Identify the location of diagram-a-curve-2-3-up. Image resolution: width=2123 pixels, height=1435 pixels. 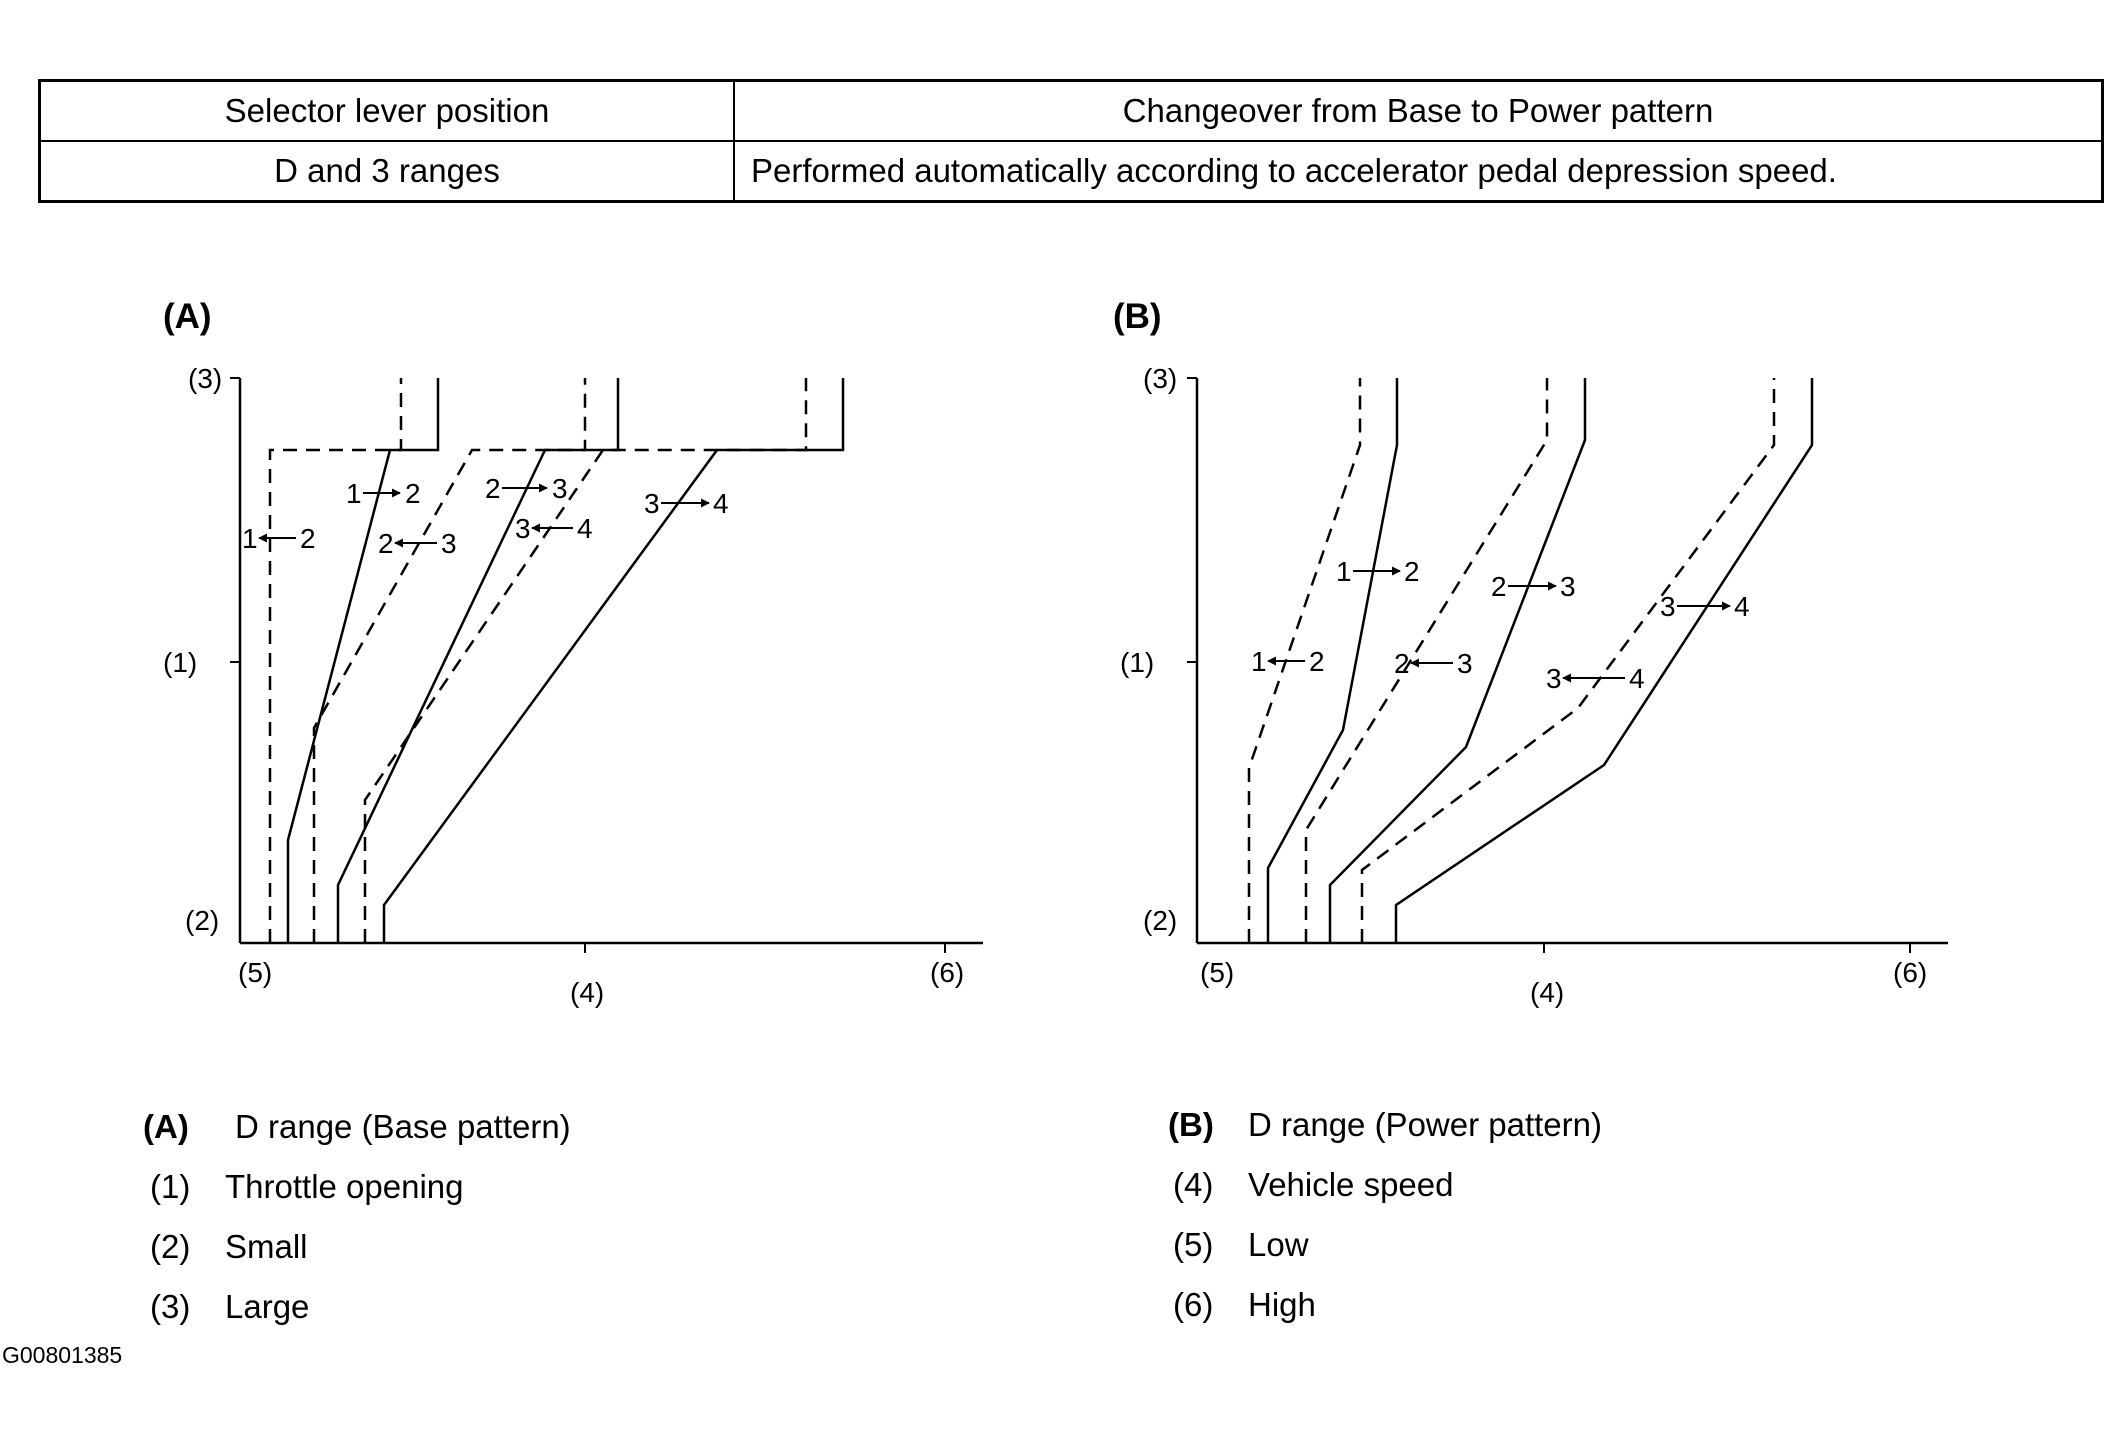
(478, 660).